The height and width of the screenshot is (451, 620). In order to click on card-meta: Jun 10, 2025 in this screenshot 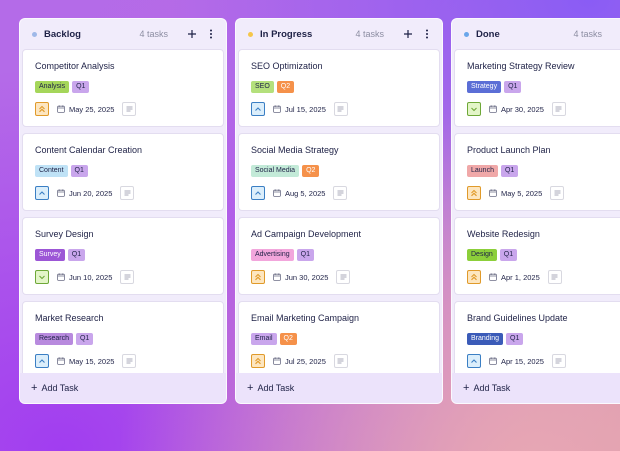, I will do `click(123, 277)`.